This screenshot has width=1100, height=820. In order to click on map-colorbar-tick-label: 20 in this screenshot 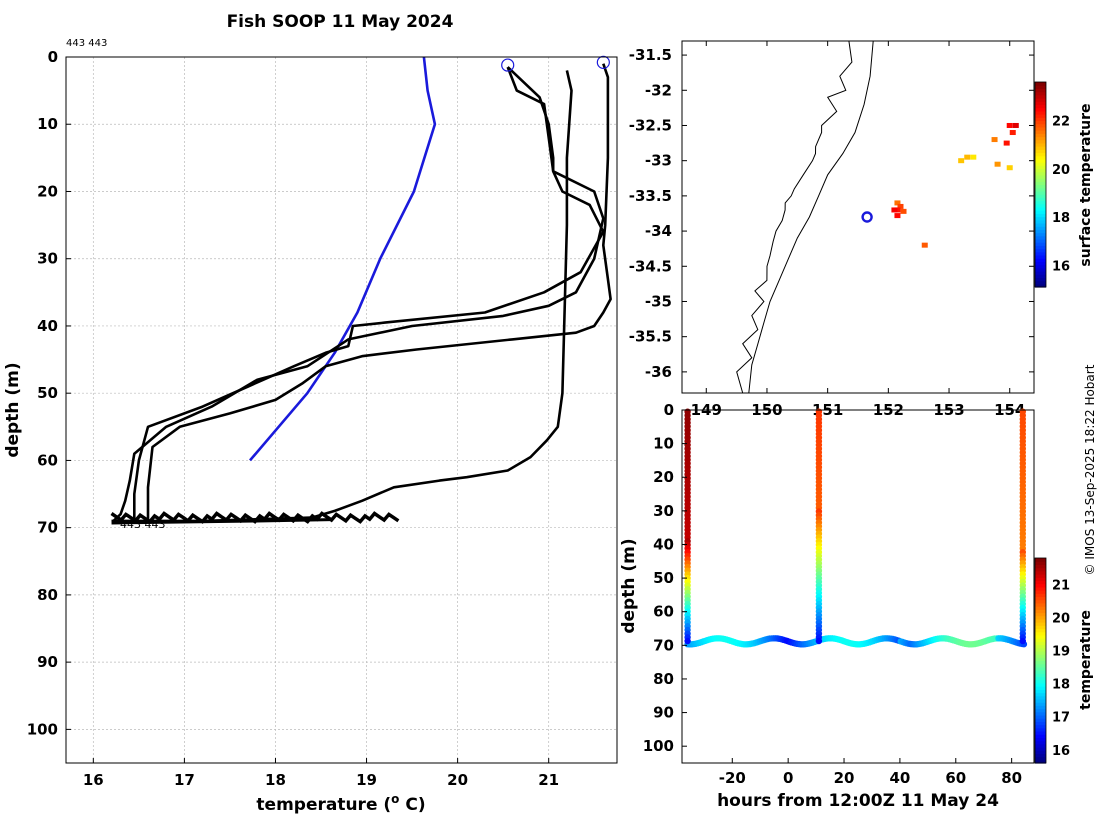, I will do `click(1061, 170)`.